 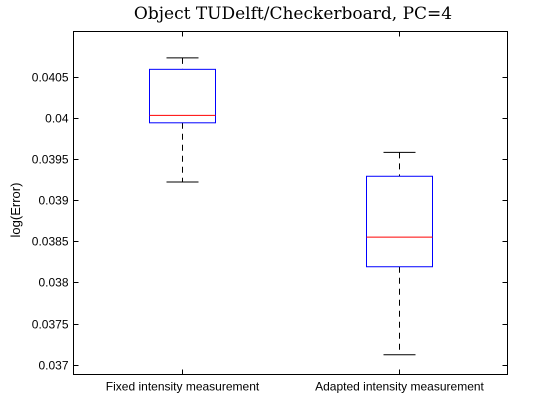 What do you see at coordinates (53, 366) in the screenshot?
I see `y-tick-label: 0.037` at bounding box center [53, 366].